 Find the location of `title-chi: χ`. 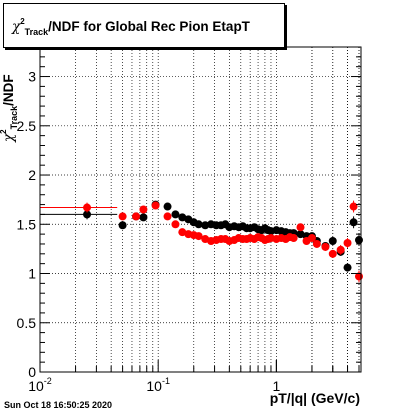

title-chi: χ is located at coordinates (16, 27).